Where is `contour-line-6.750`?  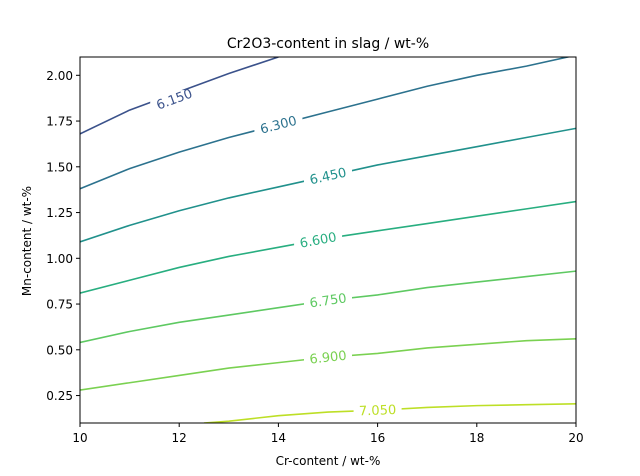 contour-line-6.750 is located at coordinates (328, 307).